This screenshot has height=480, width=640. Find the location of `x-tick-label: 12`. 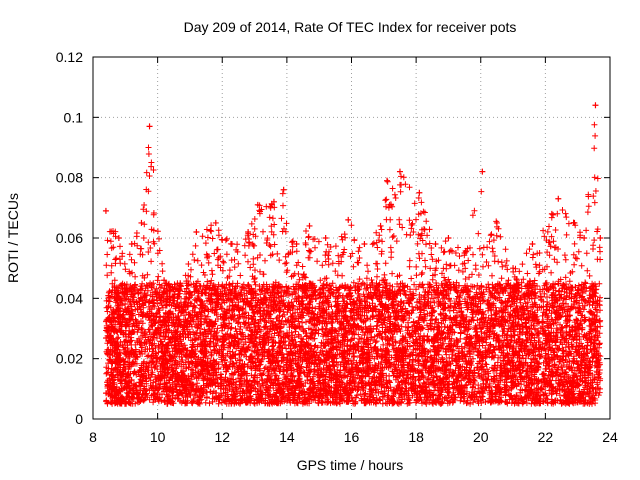

x-tick-label: 12 is located at coordinates (222, 437).